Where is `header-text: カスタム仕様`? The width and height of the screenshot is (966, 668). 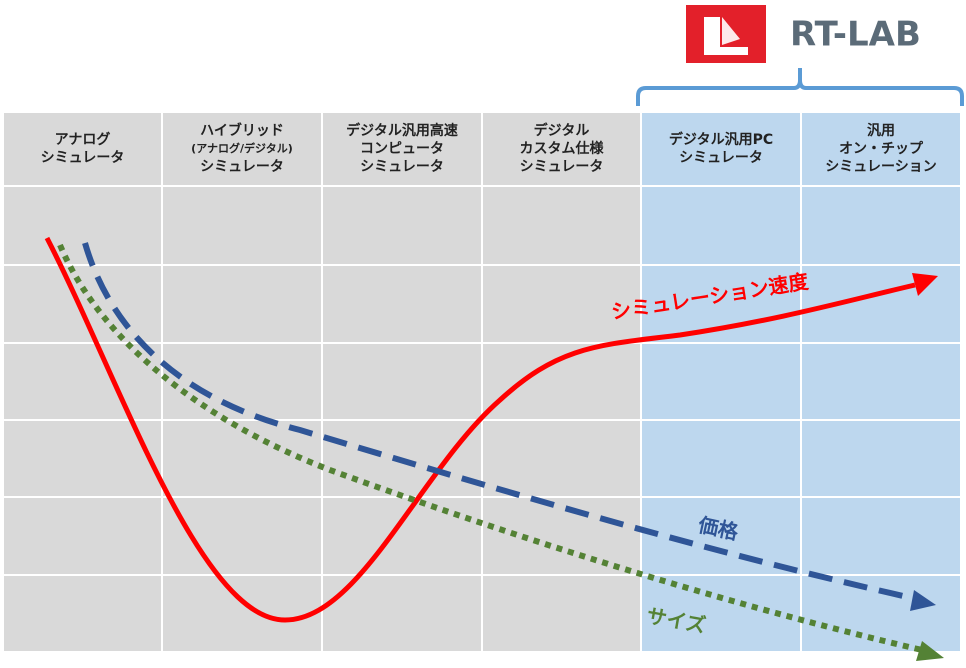
header-text: カスタム仕様 is located at coordinates (562, 148).